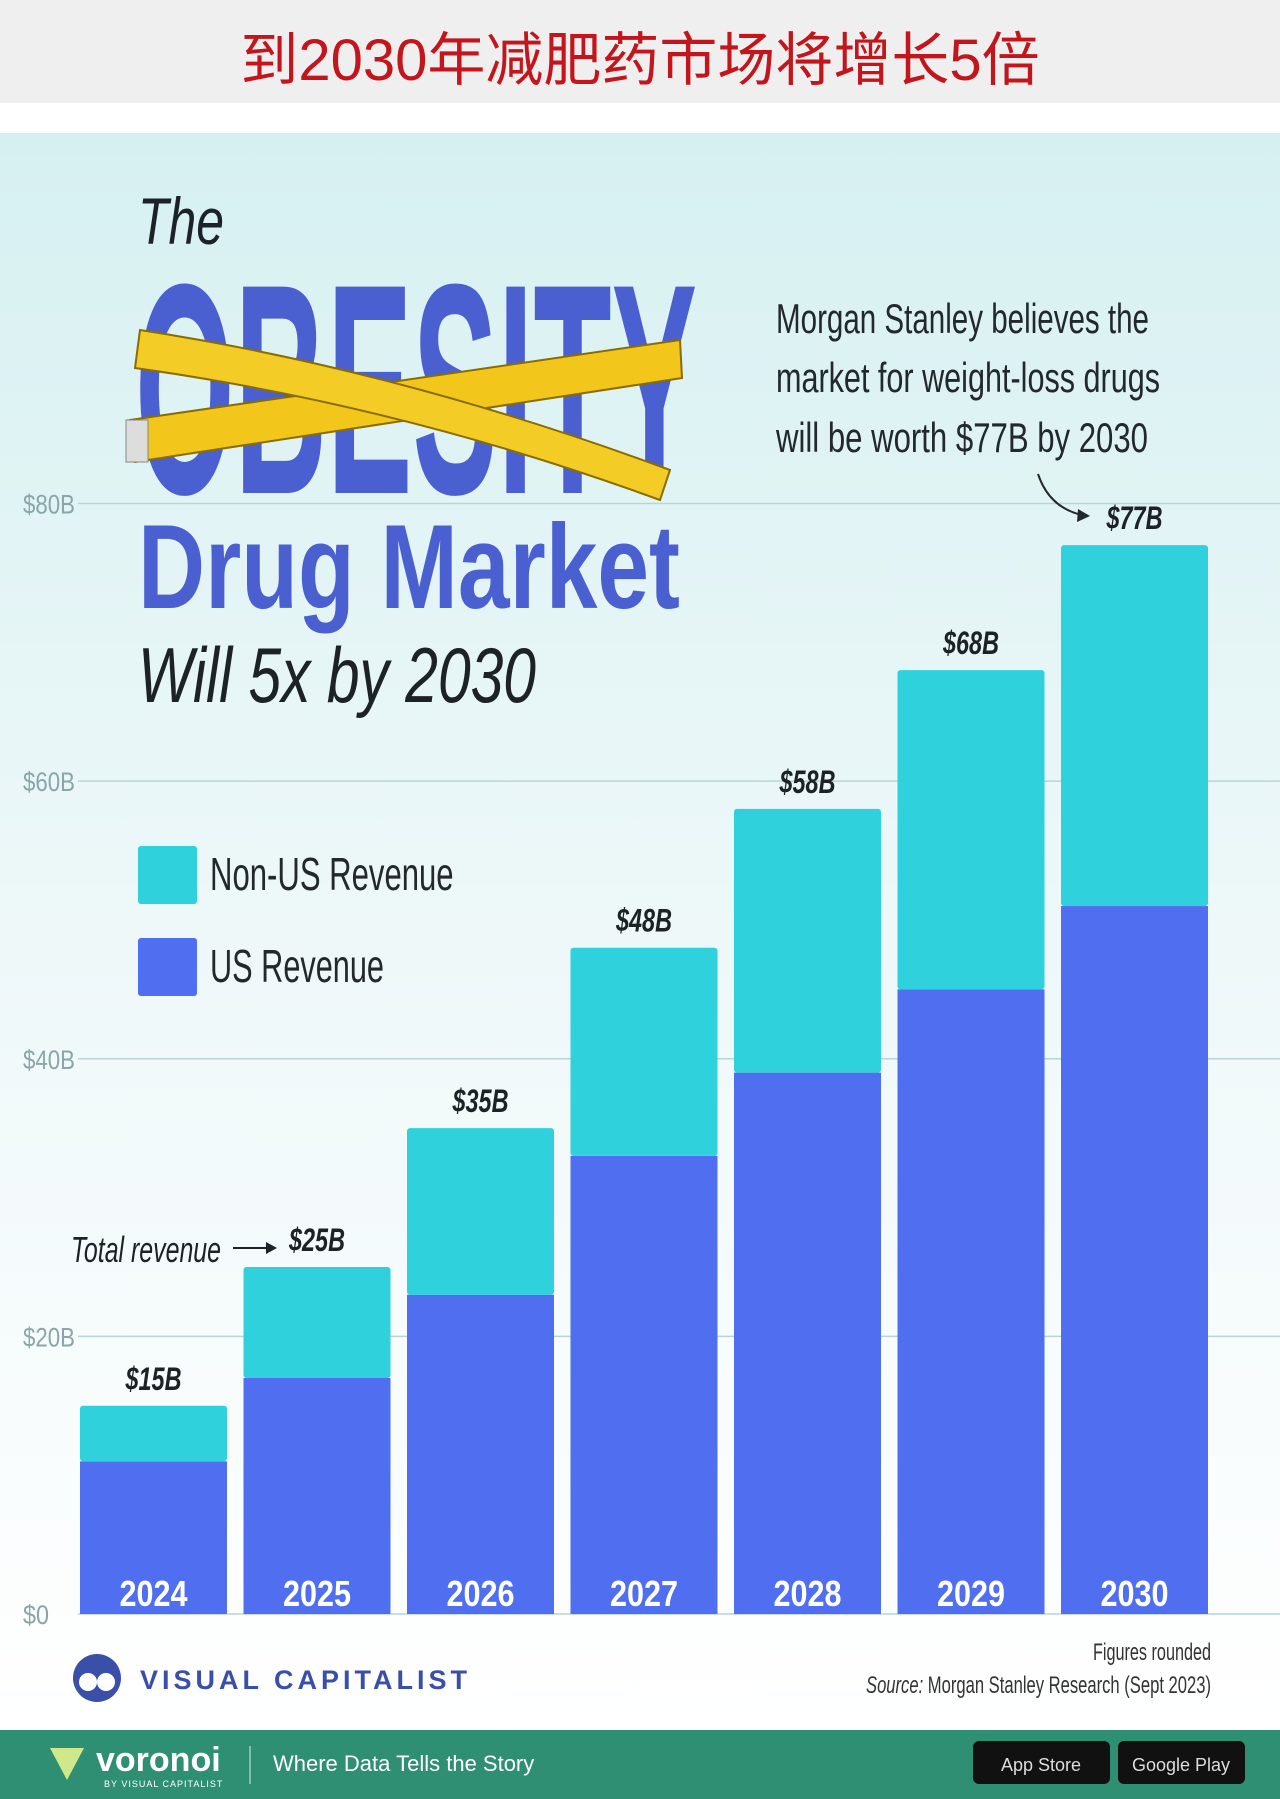 This screenshot has height=1799, width=1280. Describe the element at coordinates (49, 1060) in the screenshot. I see `y-tick-label: $40B` at that location.